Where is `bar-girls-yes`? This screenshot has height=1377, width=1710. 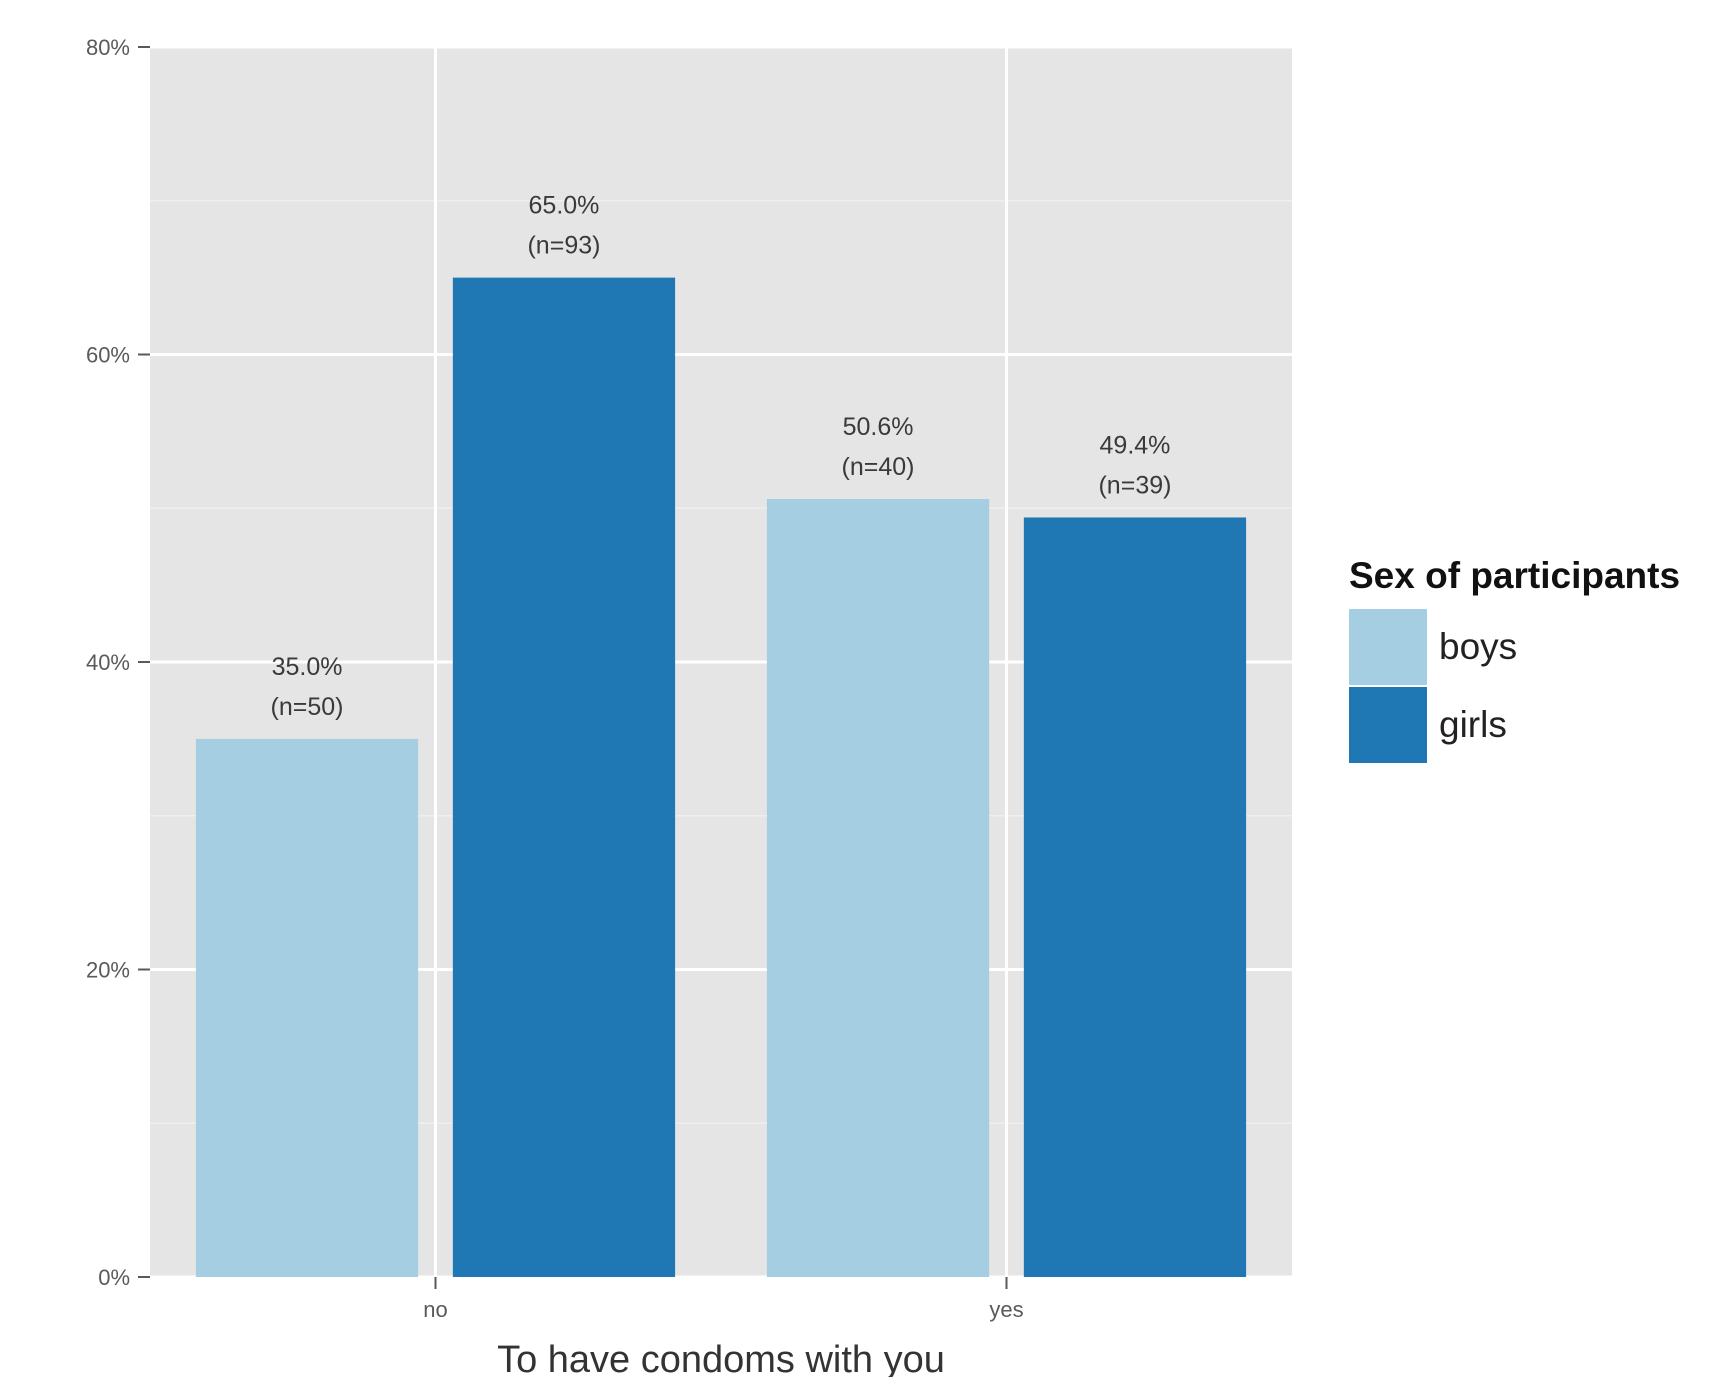
bar-girls-yes is located at coordinates (1135, 897).